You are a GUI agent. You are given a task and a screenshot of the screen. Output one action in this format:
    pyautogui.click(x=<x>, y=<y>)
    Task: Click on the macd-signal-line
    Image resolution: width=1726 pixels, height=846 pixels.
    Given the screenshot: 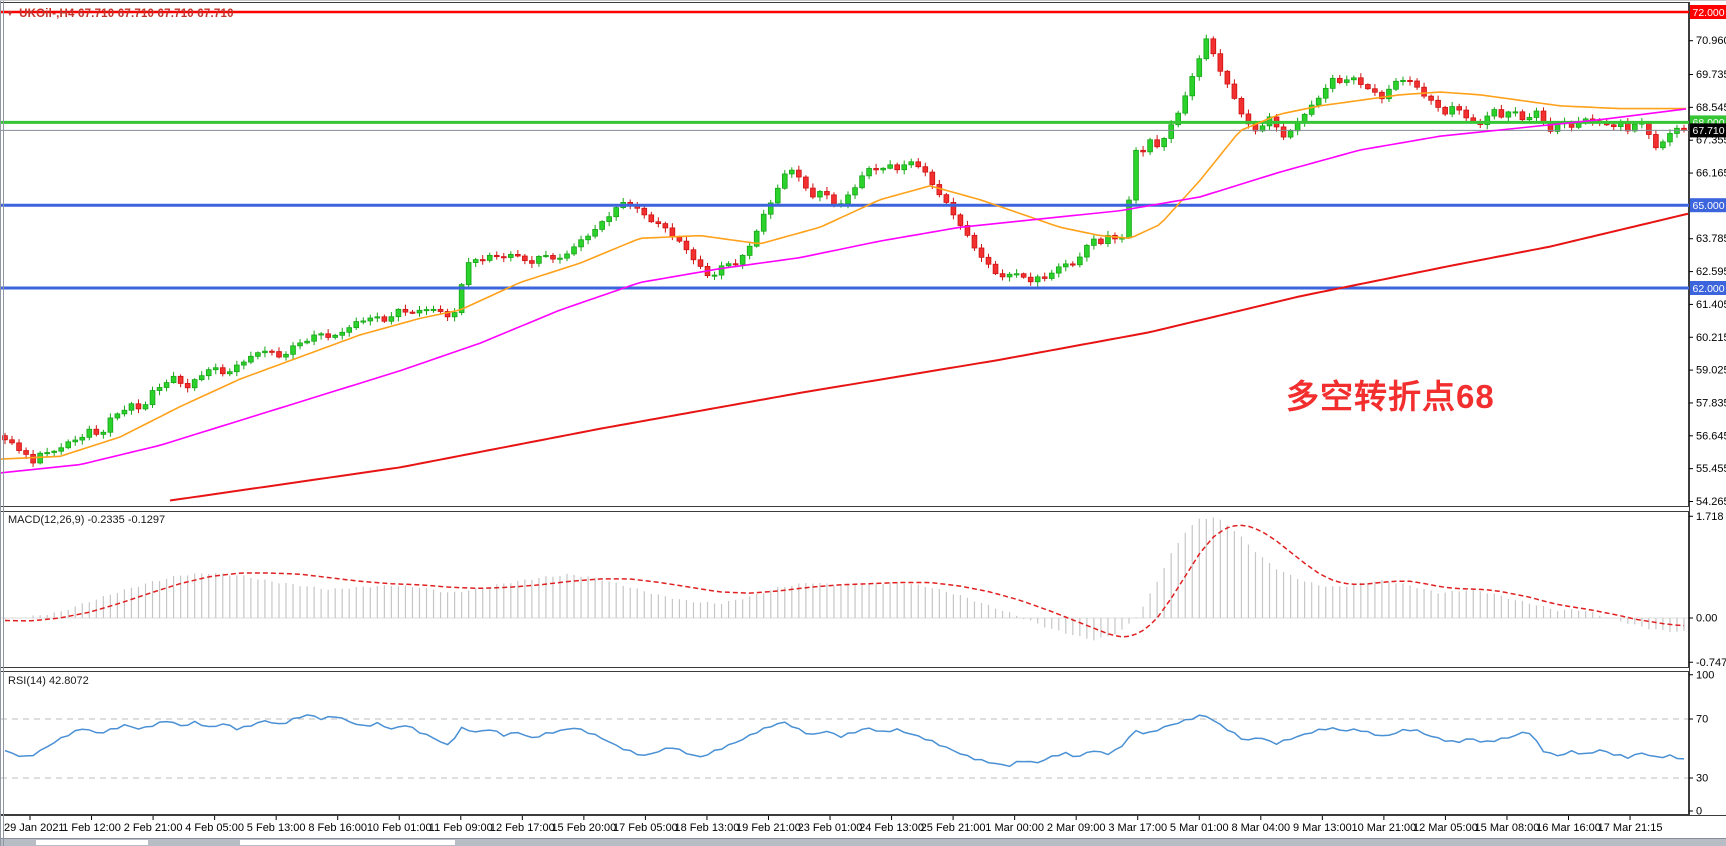 What is the action you would take?
    pyautogui.click(x=844, y=581)
    